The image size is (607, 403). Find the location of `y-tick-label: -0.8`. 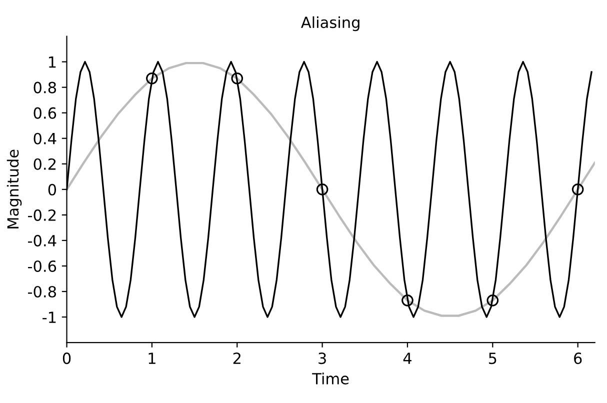

y-tick-label: -0.8 is located at coordinates (42, 292).